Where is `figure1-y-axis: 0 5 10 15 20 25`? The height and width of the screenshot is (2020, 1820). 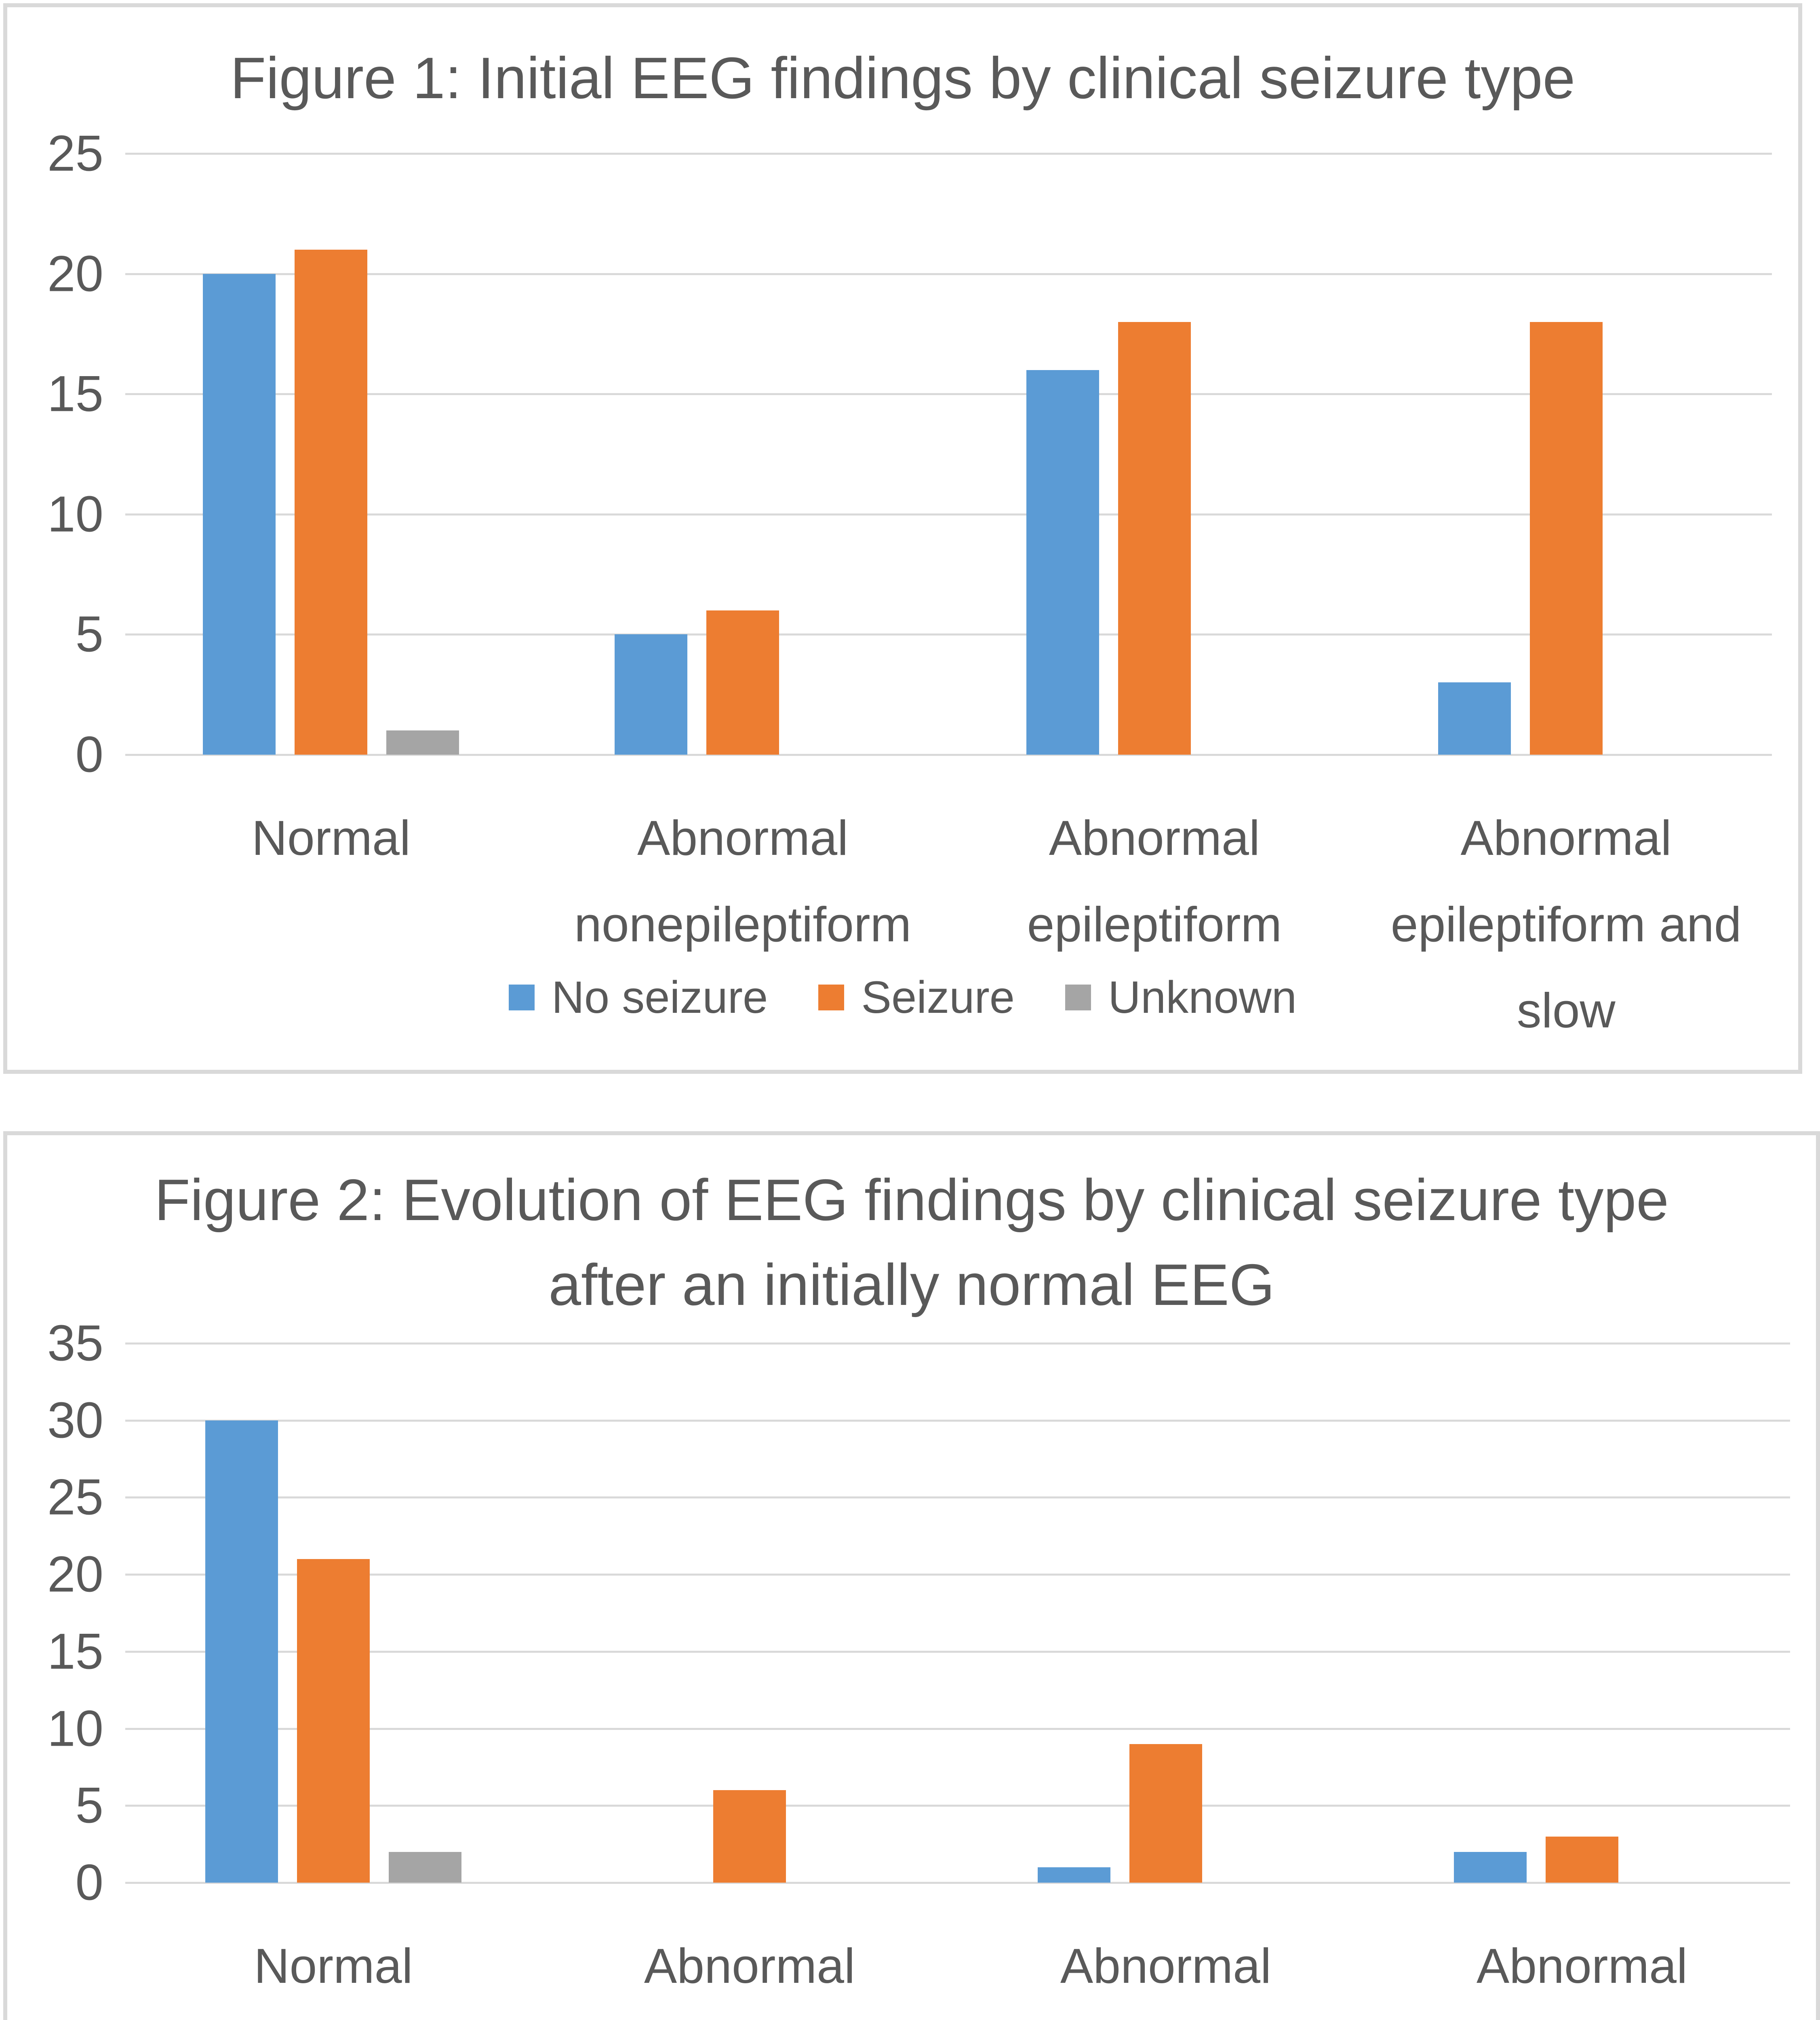 figure1-y-axis: 0 5 10 15 20 25 is located at coordinates (55, 454).